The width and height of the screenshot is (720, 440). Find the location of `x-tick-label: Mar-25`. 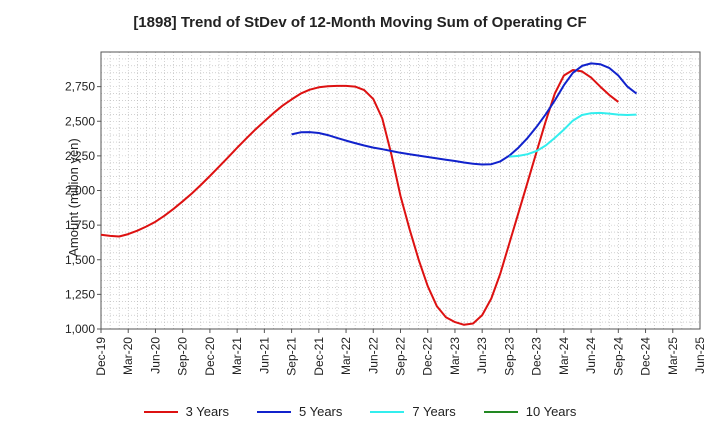

x-tick-label: Mar-25 is located at coordinates (673, 356).